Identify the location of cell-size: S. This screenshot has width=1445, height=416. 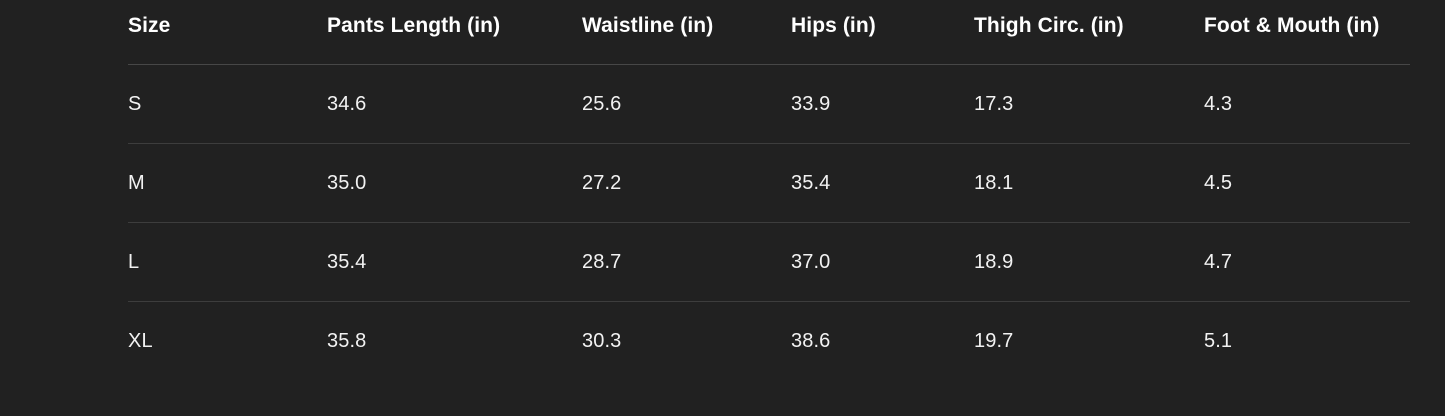
(135, 103).